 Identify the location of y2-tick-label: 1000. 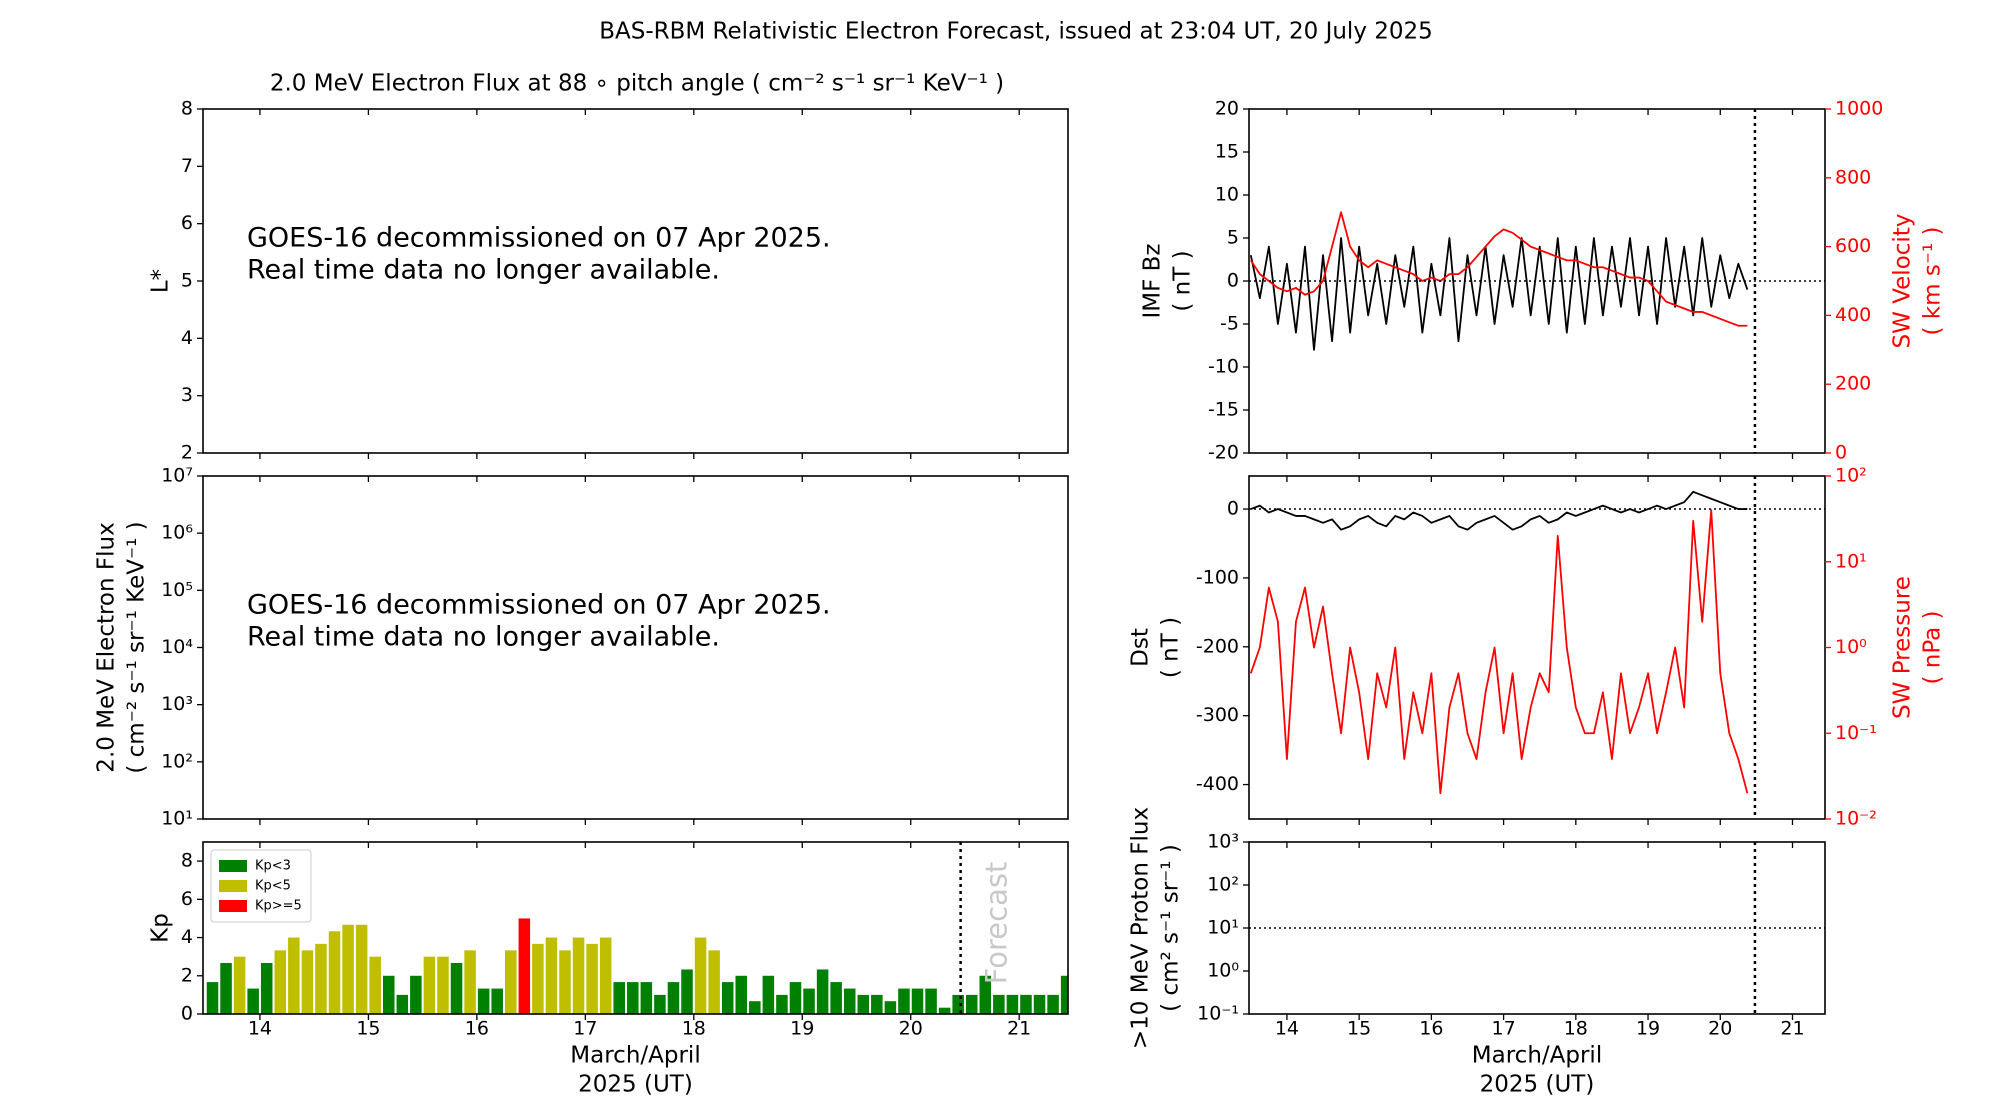
(1859, 109).